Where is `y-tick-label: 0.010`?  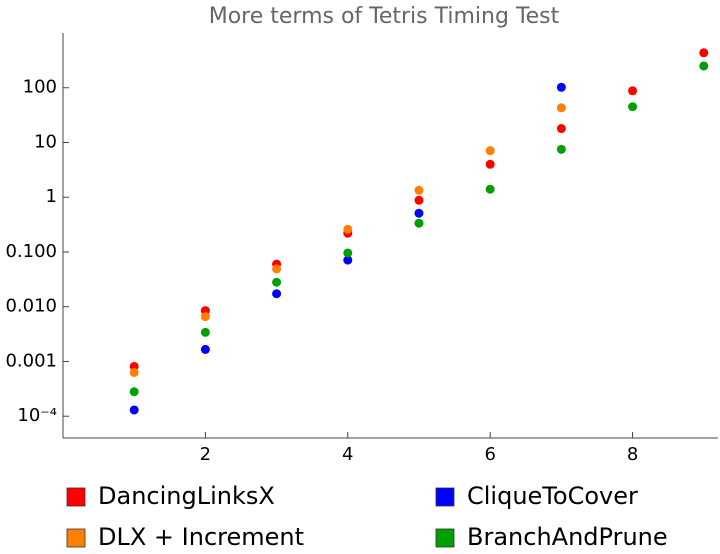
y-tick-label: 0.010 is located at coordinates (31, 306).